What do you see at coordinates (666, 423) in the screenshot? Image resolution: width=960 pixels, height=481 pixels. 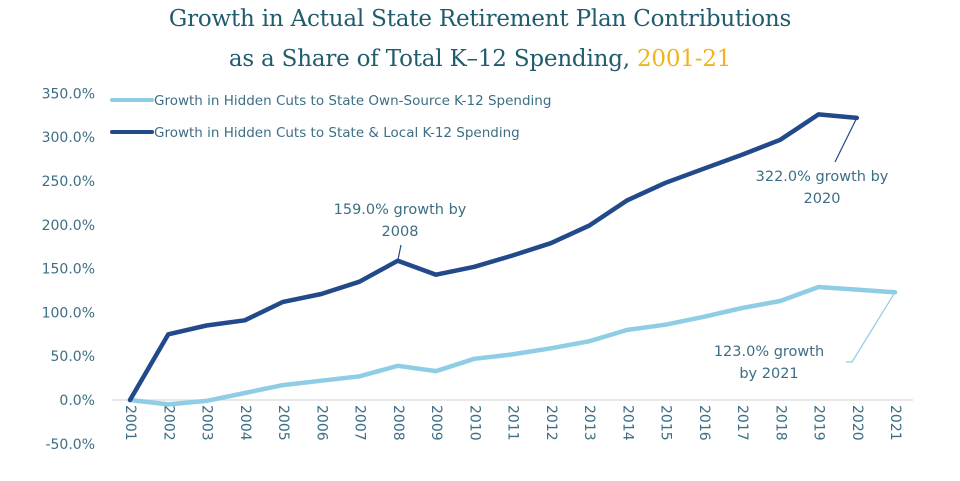 I see `x-tick-label: 2015` at bounding box center [666, 423].